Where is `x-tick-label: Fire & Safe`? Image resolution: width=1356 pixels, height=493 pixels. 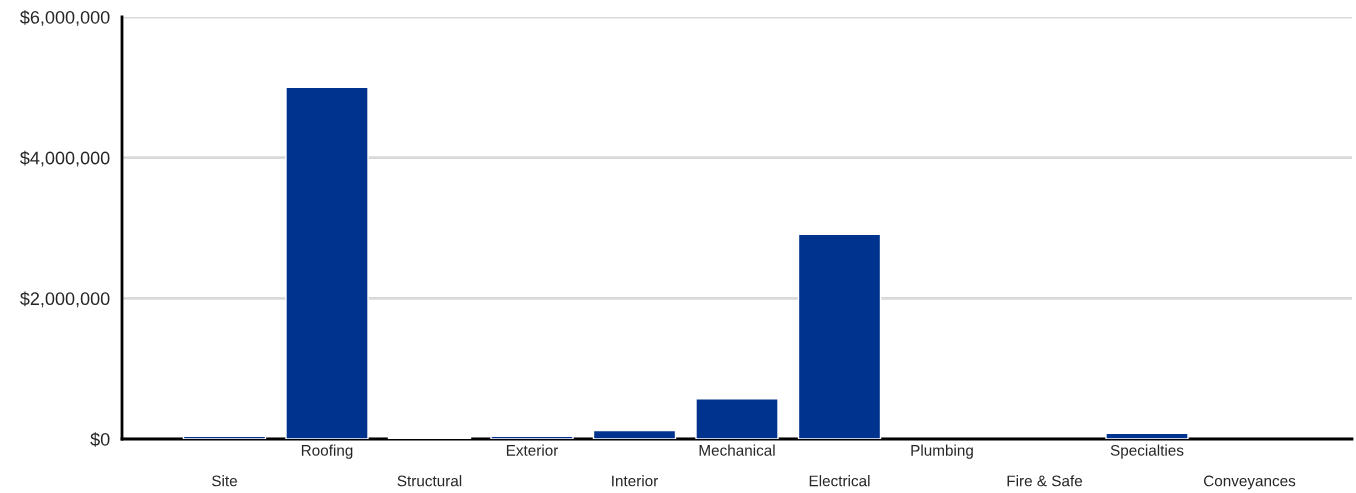
x-tick-label: Fire & Safe is located at coordinates (1045, 481).